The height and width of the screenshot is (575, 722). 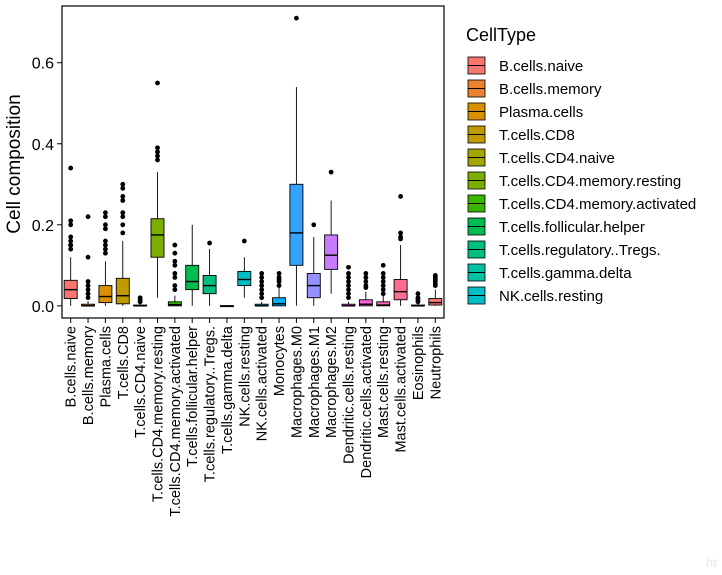 What do you see at coordinates (105, 258) in the screenshot?
I see `box-Plasma.cells` at bounding box center [105, 258].